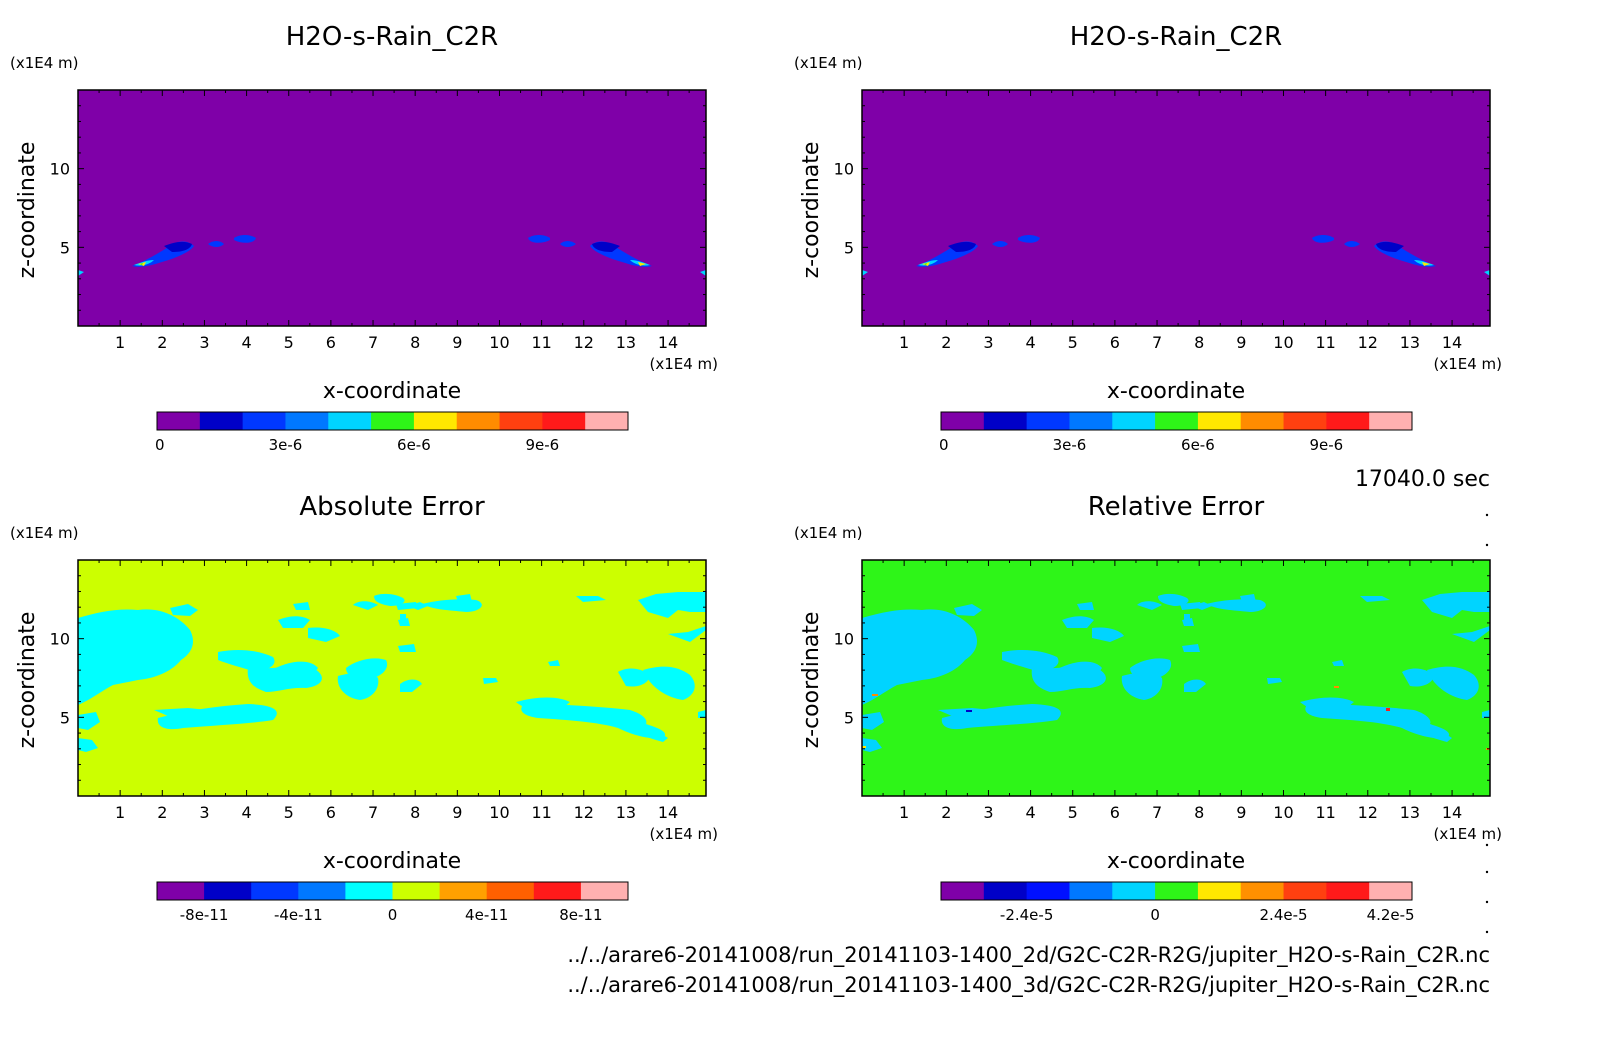 Image resolution: width=1604 pixels, height=1054 pixels. What do you see at coordinates (298, 915) in the screenshot?
I see `colorbar-label: -4e-11` at bounding box center [298, 915].